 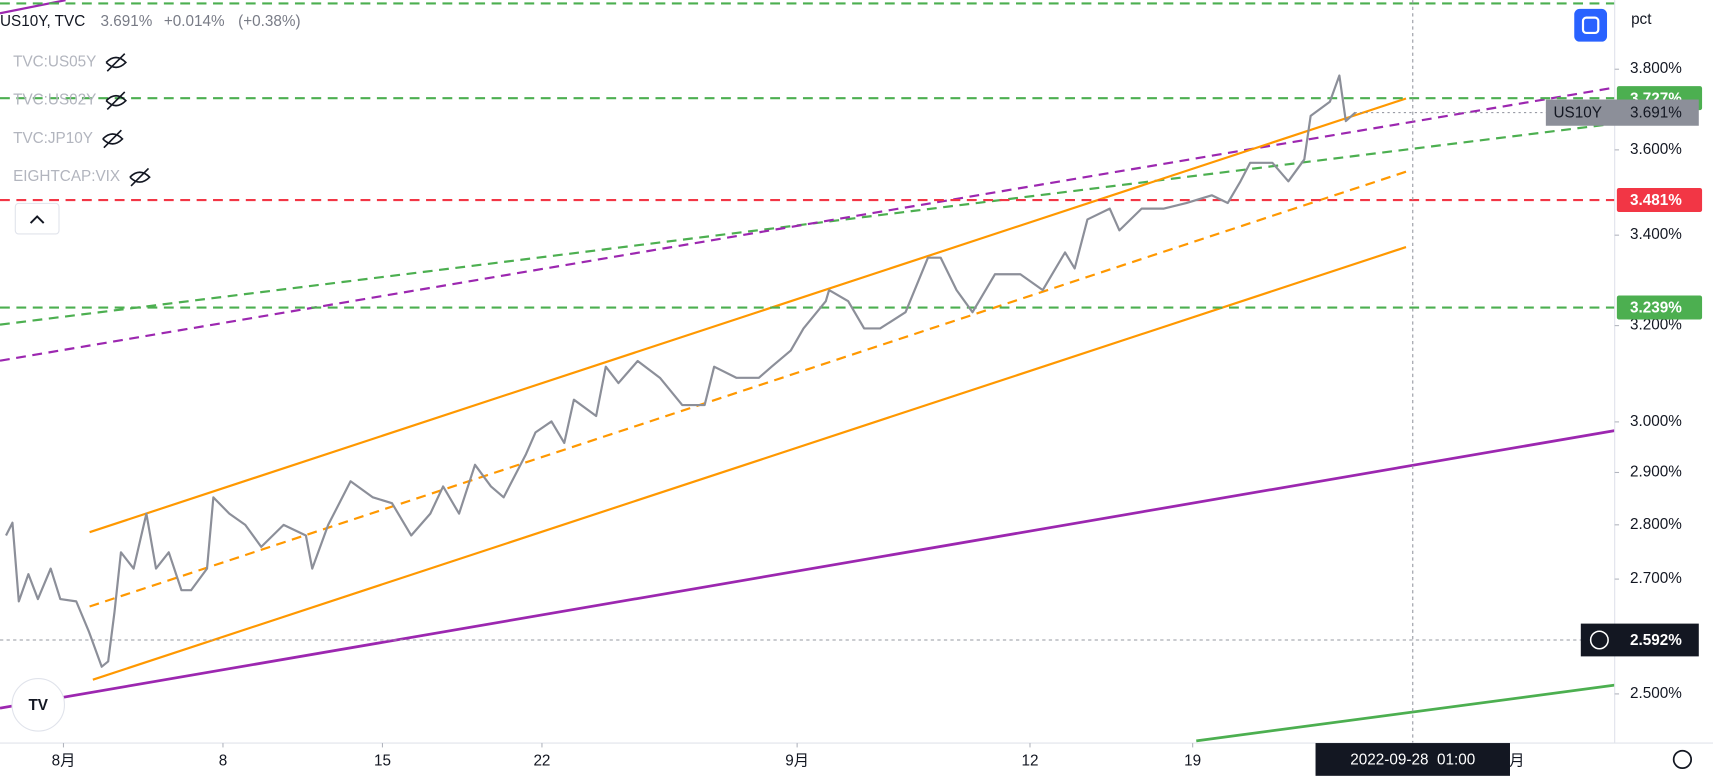 I want to click on x-tick-label: 8月, so click(x=64, y=761).